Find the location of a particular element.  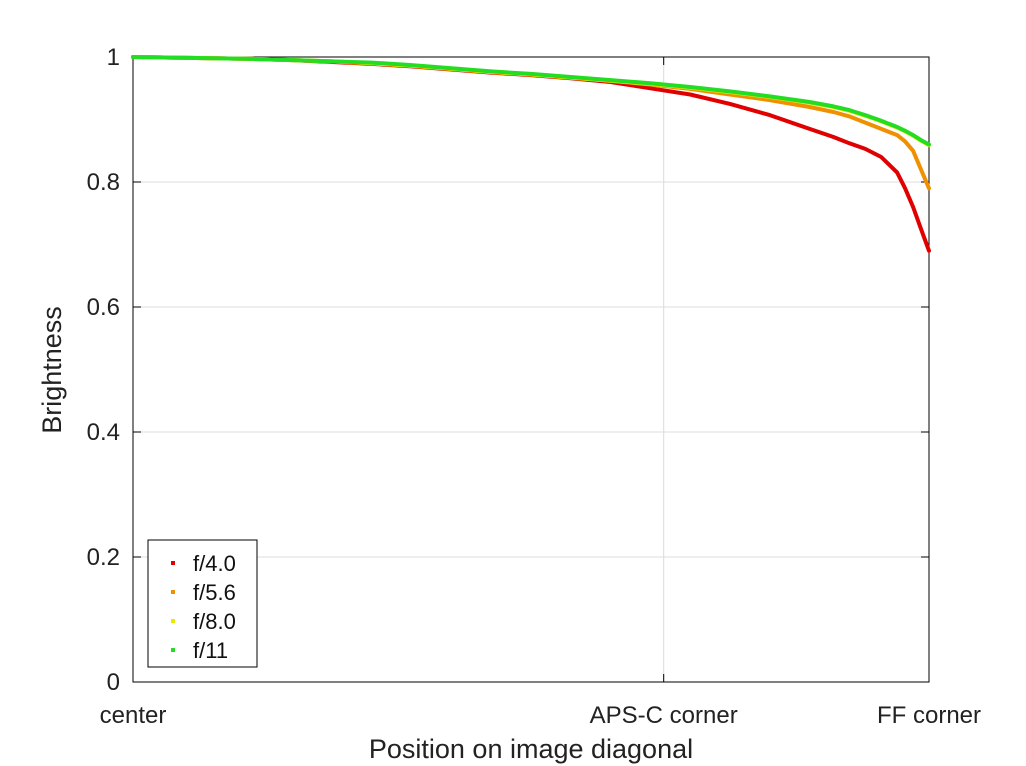

y-axis-label: Brightness is located at coordinates (52, 370).